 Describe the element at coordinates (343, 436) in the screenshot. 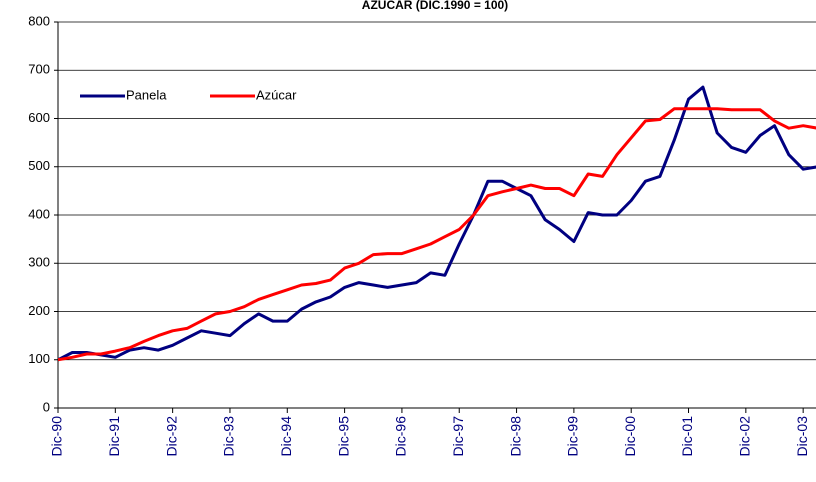

I see `x-tick-label: Dic-95` at that location.